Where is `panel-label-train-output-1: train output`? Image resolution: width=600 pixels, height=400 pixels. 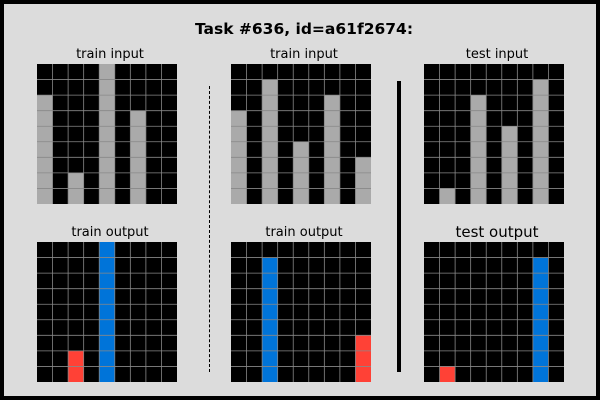 panel-label-train-output-1: train output is located at coordinates (110, 232).